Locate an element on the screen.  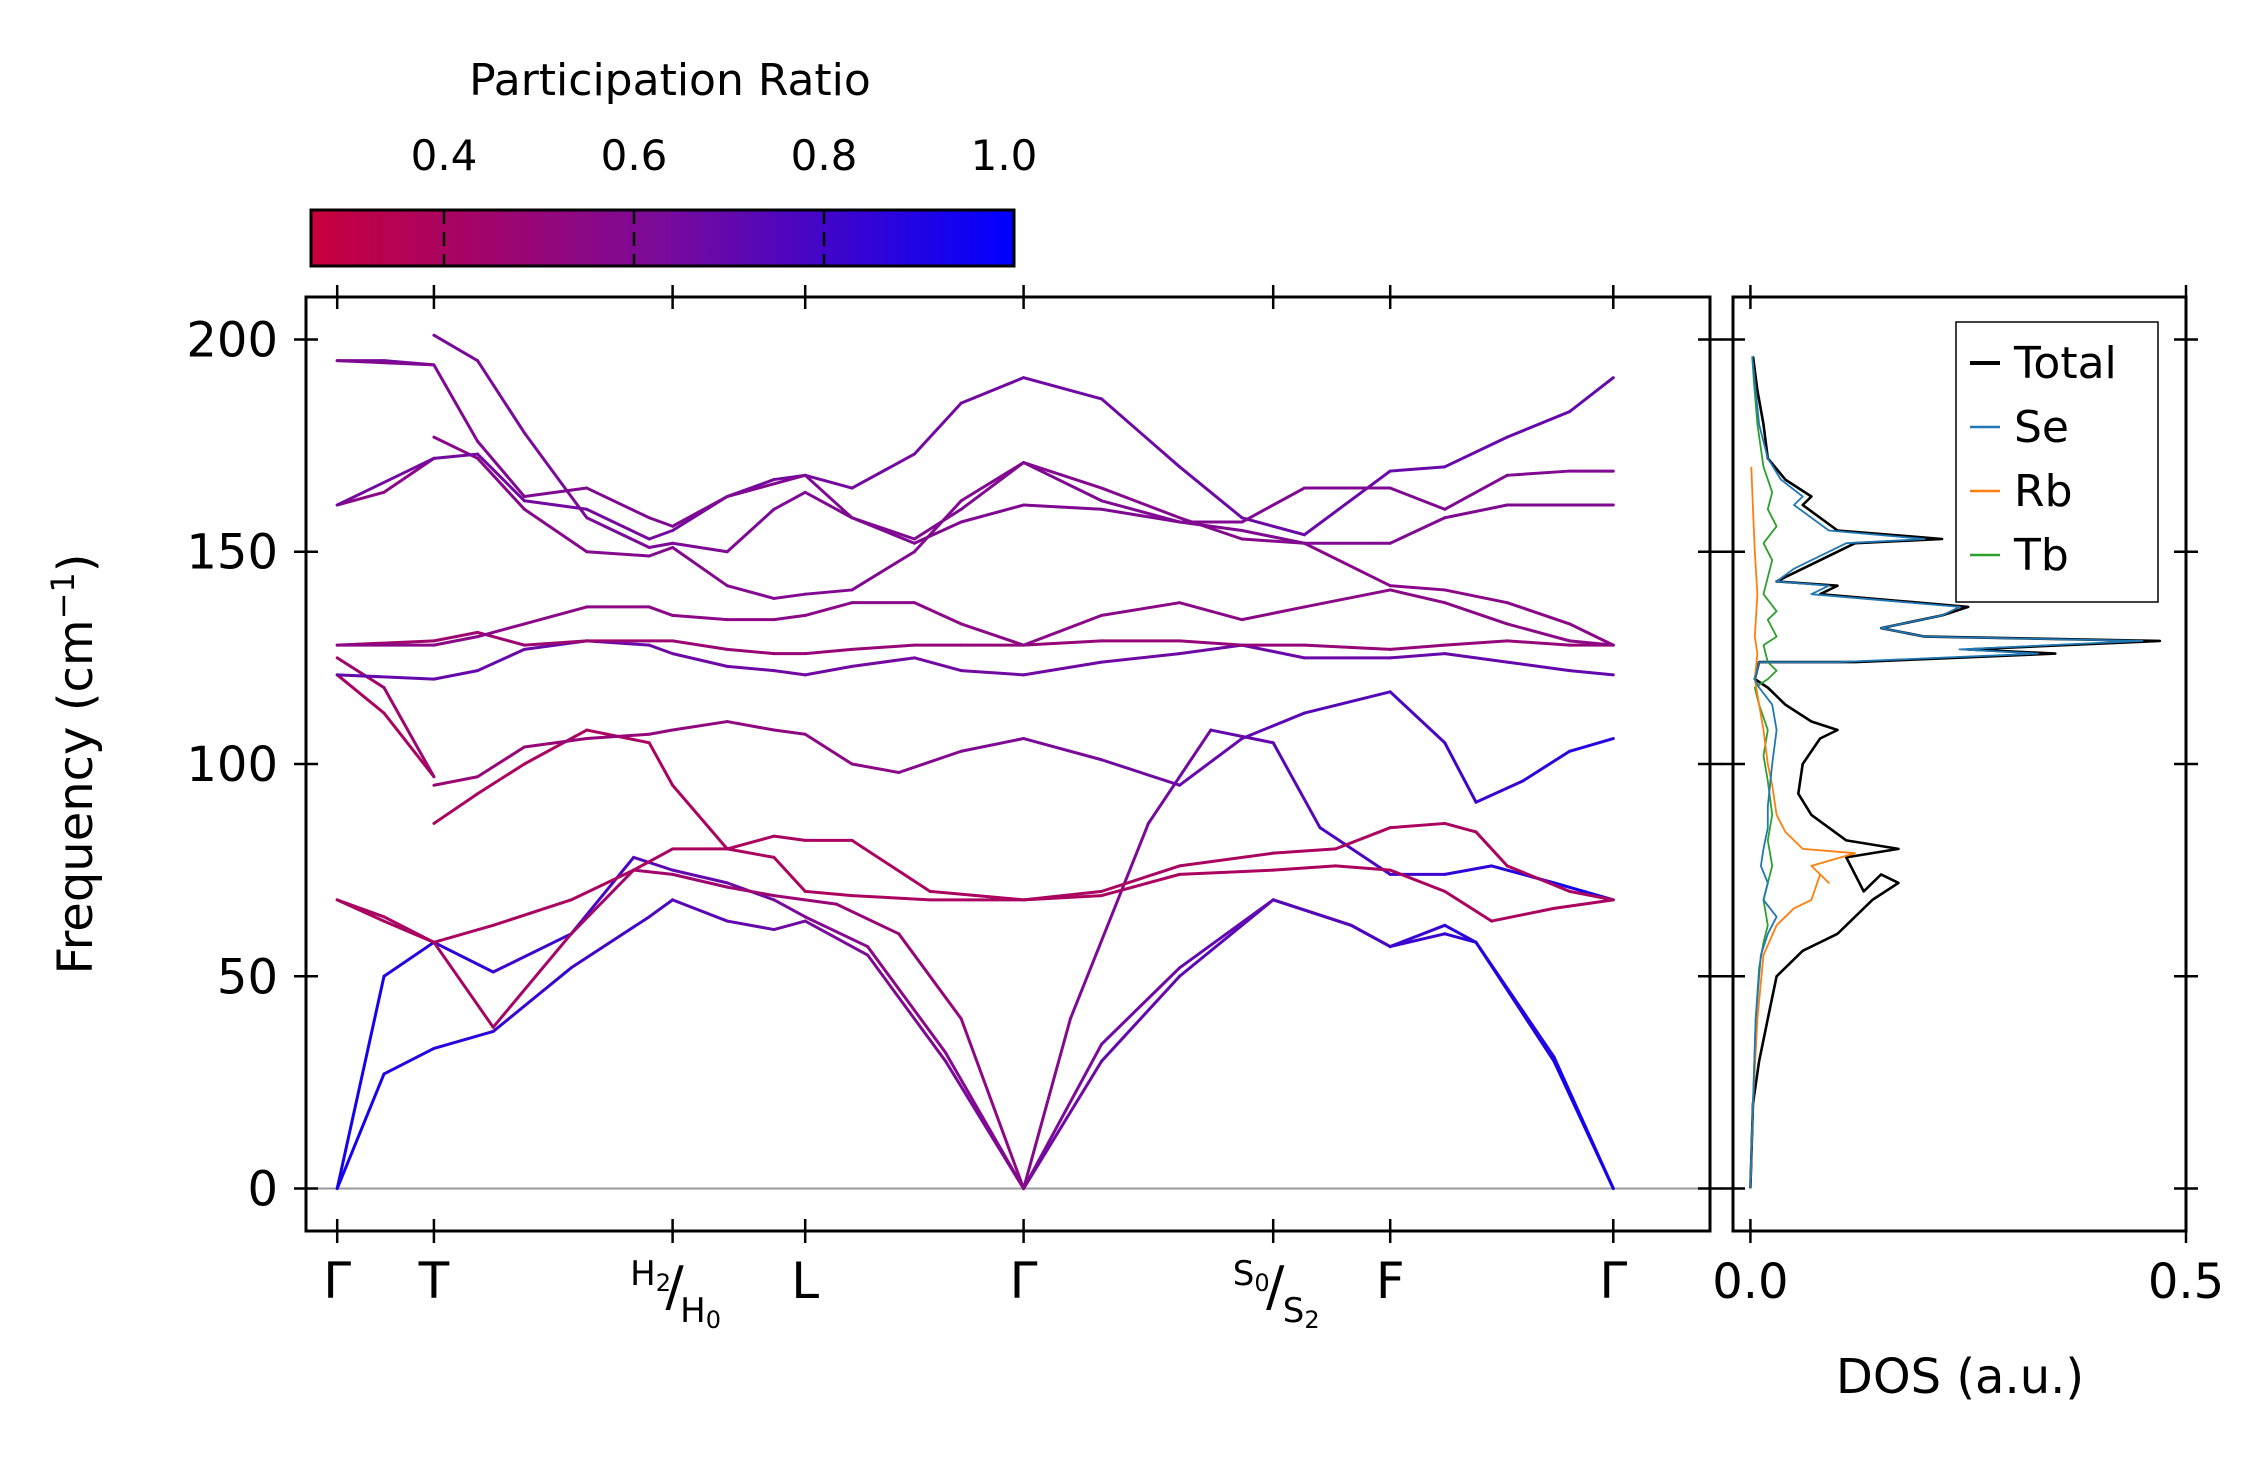
colorbar-tick-label: 0.4 is located at coordinates (444, 155).